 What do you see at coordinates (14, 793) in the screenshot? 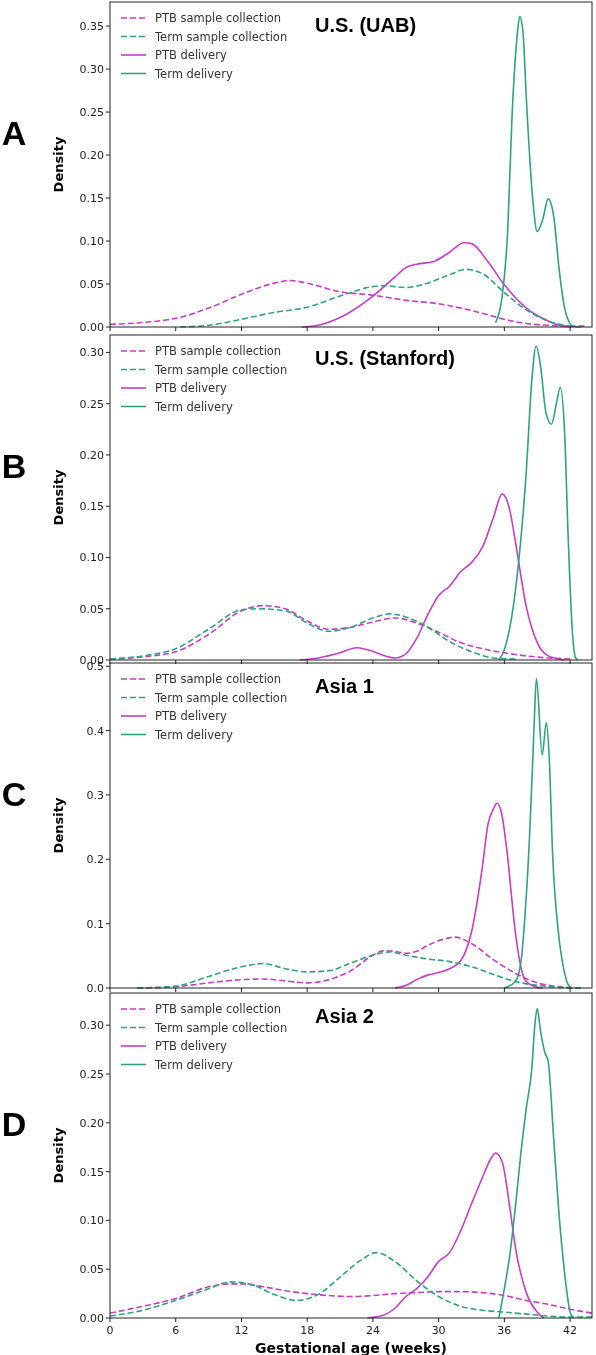
I see `text: C` at bounding box center [14, 793].